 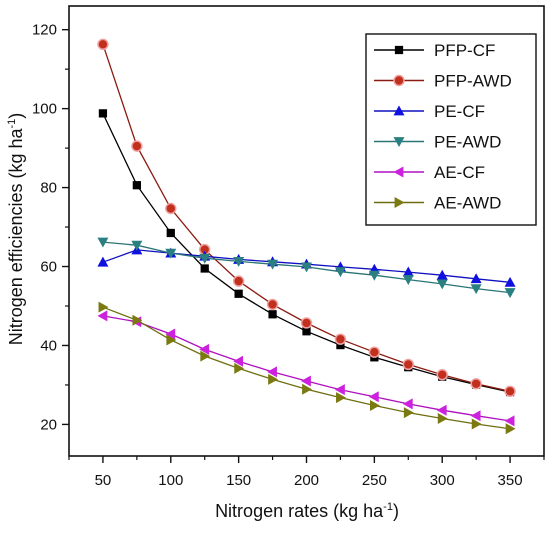 I want to click on x-tick-label: 50, so click(x=103, y=480).